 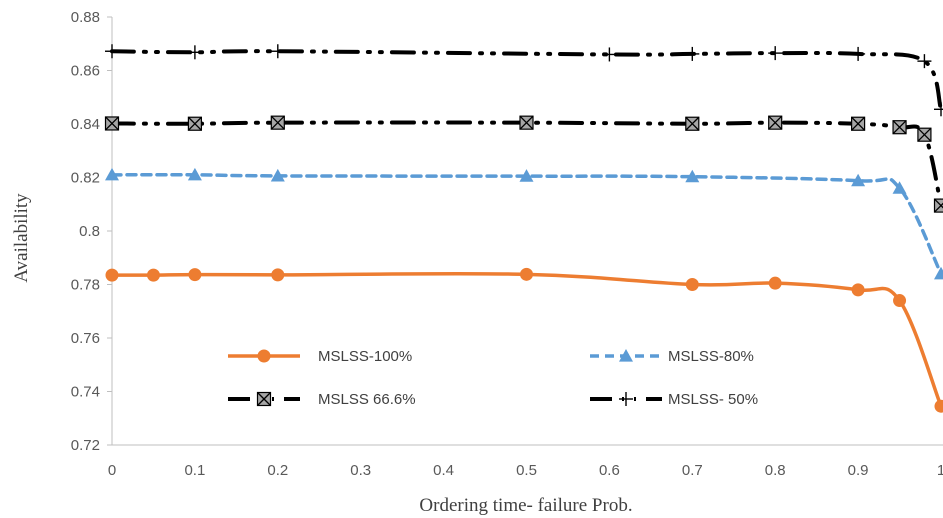 What do you see at coordinates (85, 71) in the screenshot?
I see `y-tick-label: 0.86` at bounding box center [85, 71].